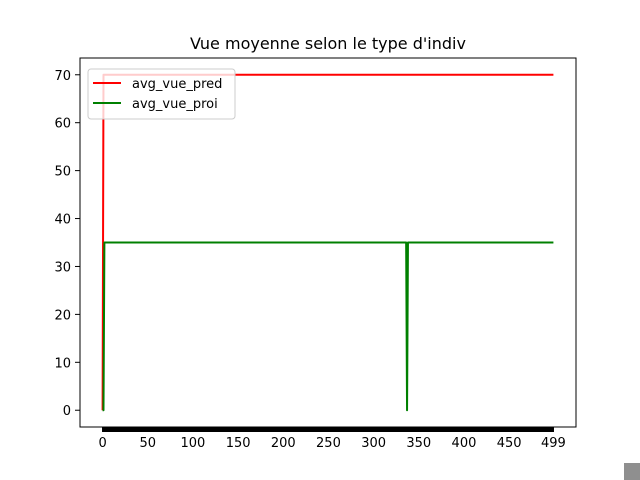 This screenshot has width=640, height=480. I want to click on x-tick-label: 200, so click(283, 443).